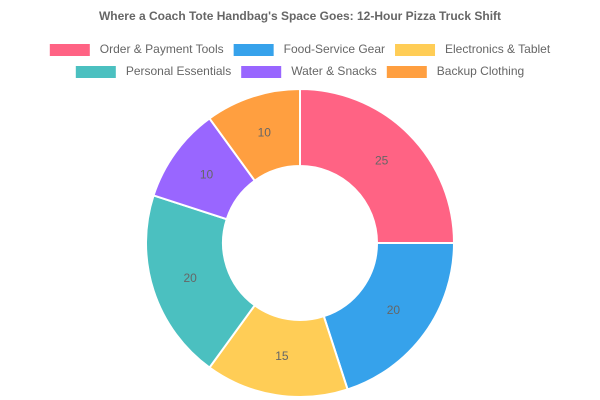  Describe the element at coordinates (178, 71) in the screenshot. I see `legend-label: Personal Essentials` at that location.